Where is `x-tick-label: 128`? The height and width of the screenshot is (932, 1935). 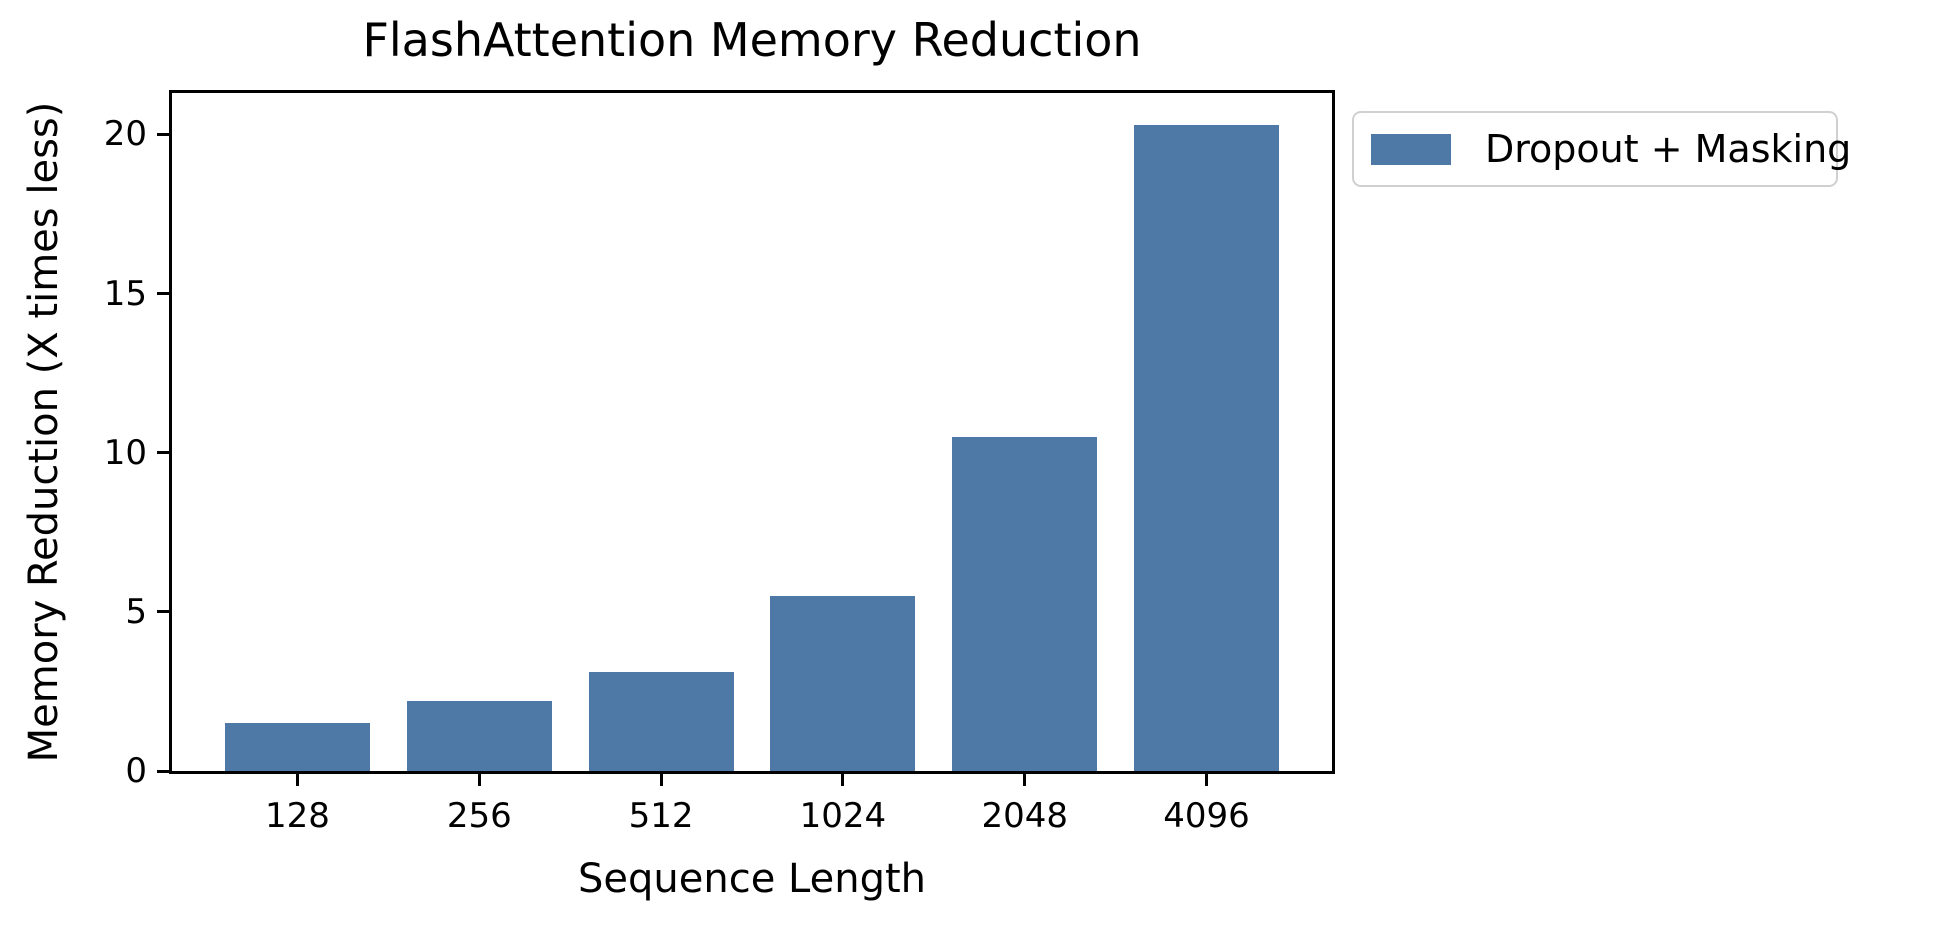 x-tick-label: 128 is located at coordinates (297, 816).